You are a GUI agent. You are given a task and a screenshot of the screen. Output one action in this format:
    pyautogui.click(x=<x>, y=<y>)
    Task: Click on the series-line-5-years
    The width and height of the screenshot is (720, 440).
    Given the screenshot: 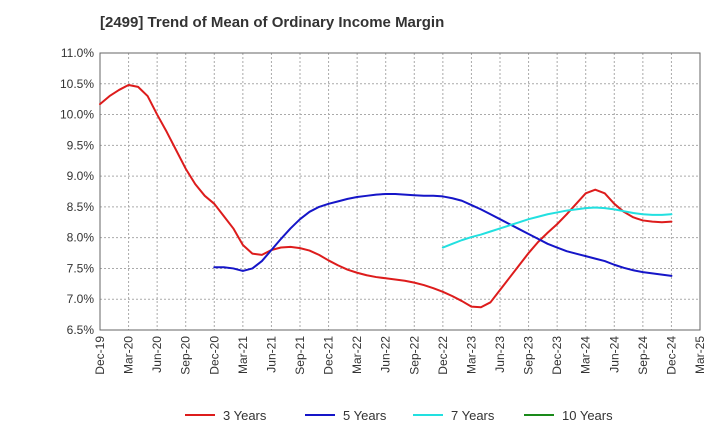 What is the action you would take?
    pyautogui.click(x=443, y=234)
    